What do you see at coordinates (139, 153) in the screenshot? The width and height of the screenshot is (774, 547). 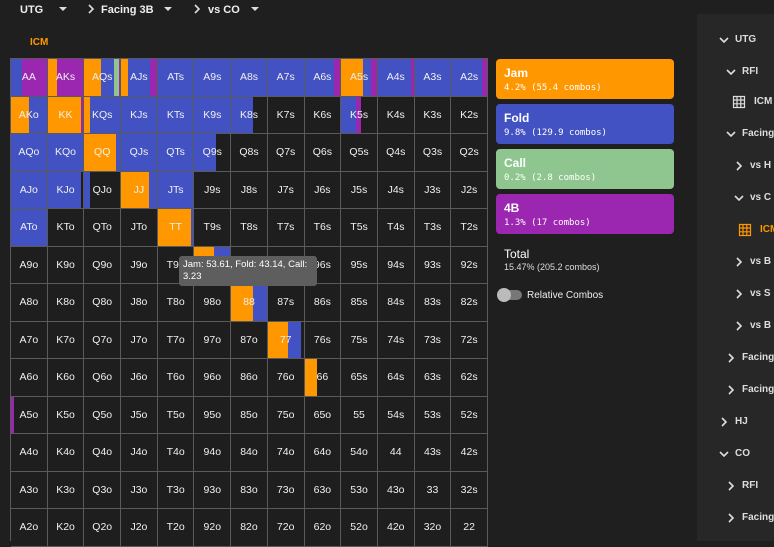 I see `hand-cell: QJs` at bounding box center [139, 153].